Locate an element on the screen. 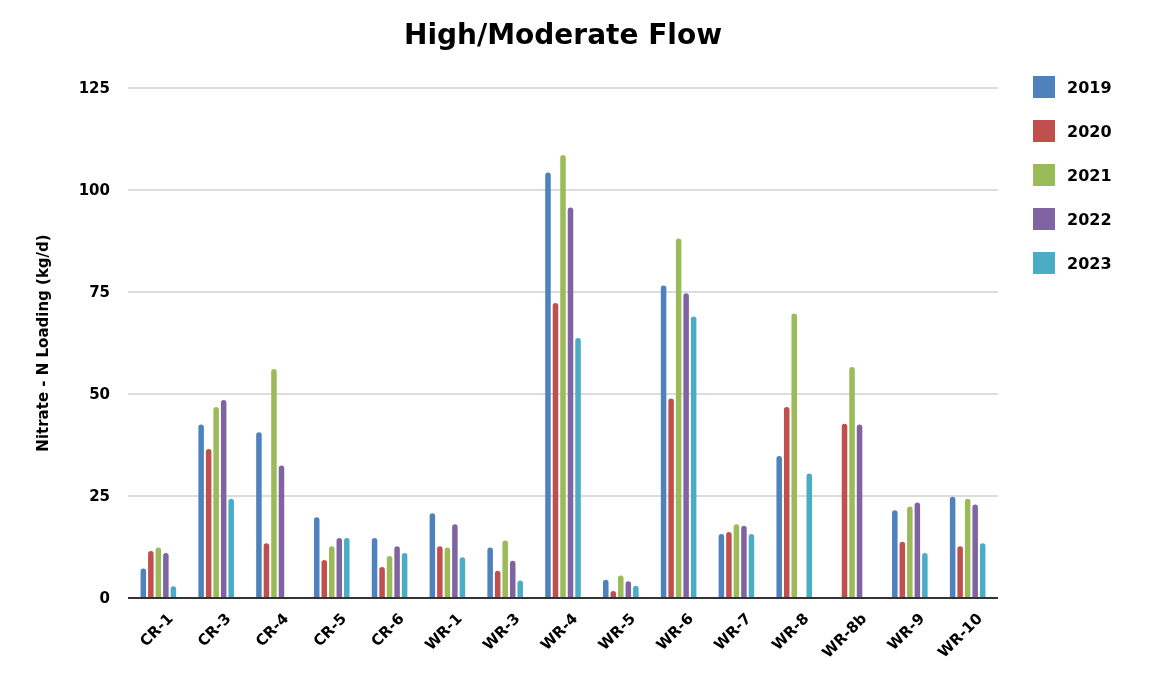 The width and height of the screenshot is (1159, 679). legend-label: 2019 is located at coordinates (1089, 87).